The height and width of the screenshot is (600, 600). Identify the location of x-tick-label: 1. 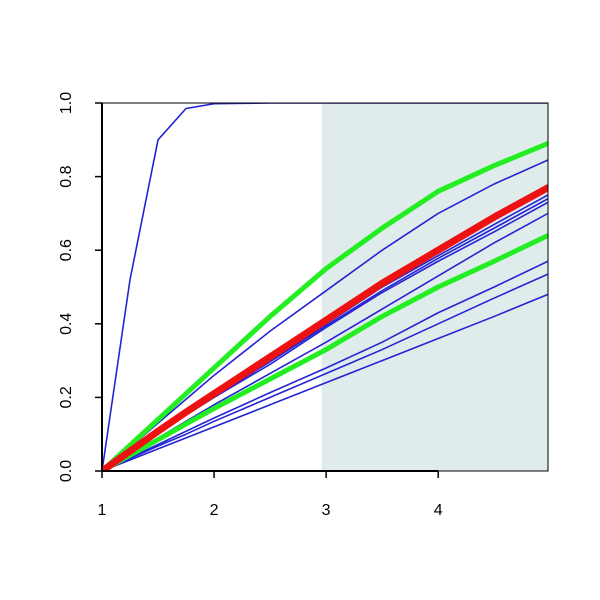
(102, 510).